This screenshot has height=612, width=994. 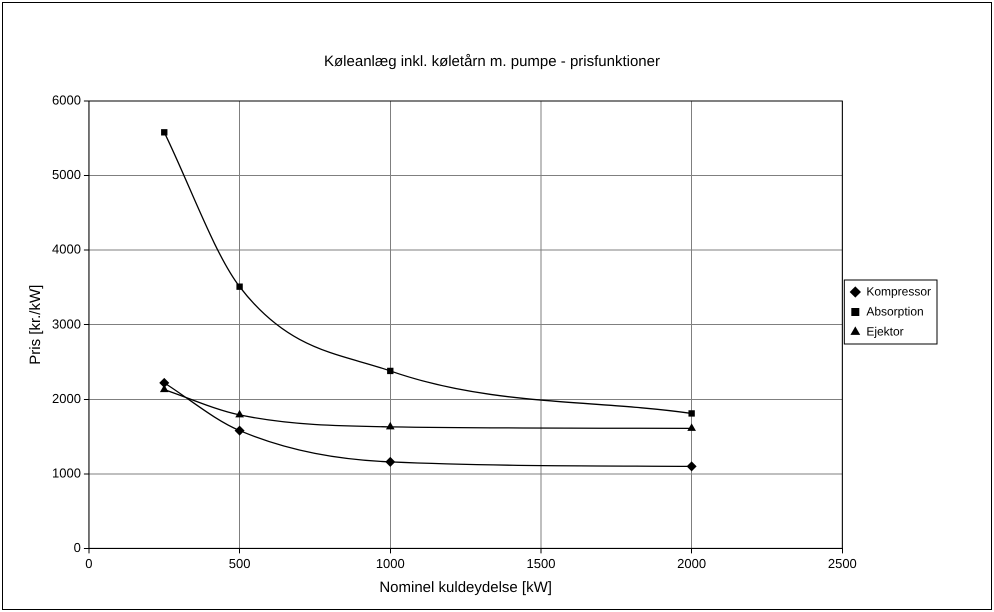 I want to click on x-tick-label: 0, so click(x=89, y=563).